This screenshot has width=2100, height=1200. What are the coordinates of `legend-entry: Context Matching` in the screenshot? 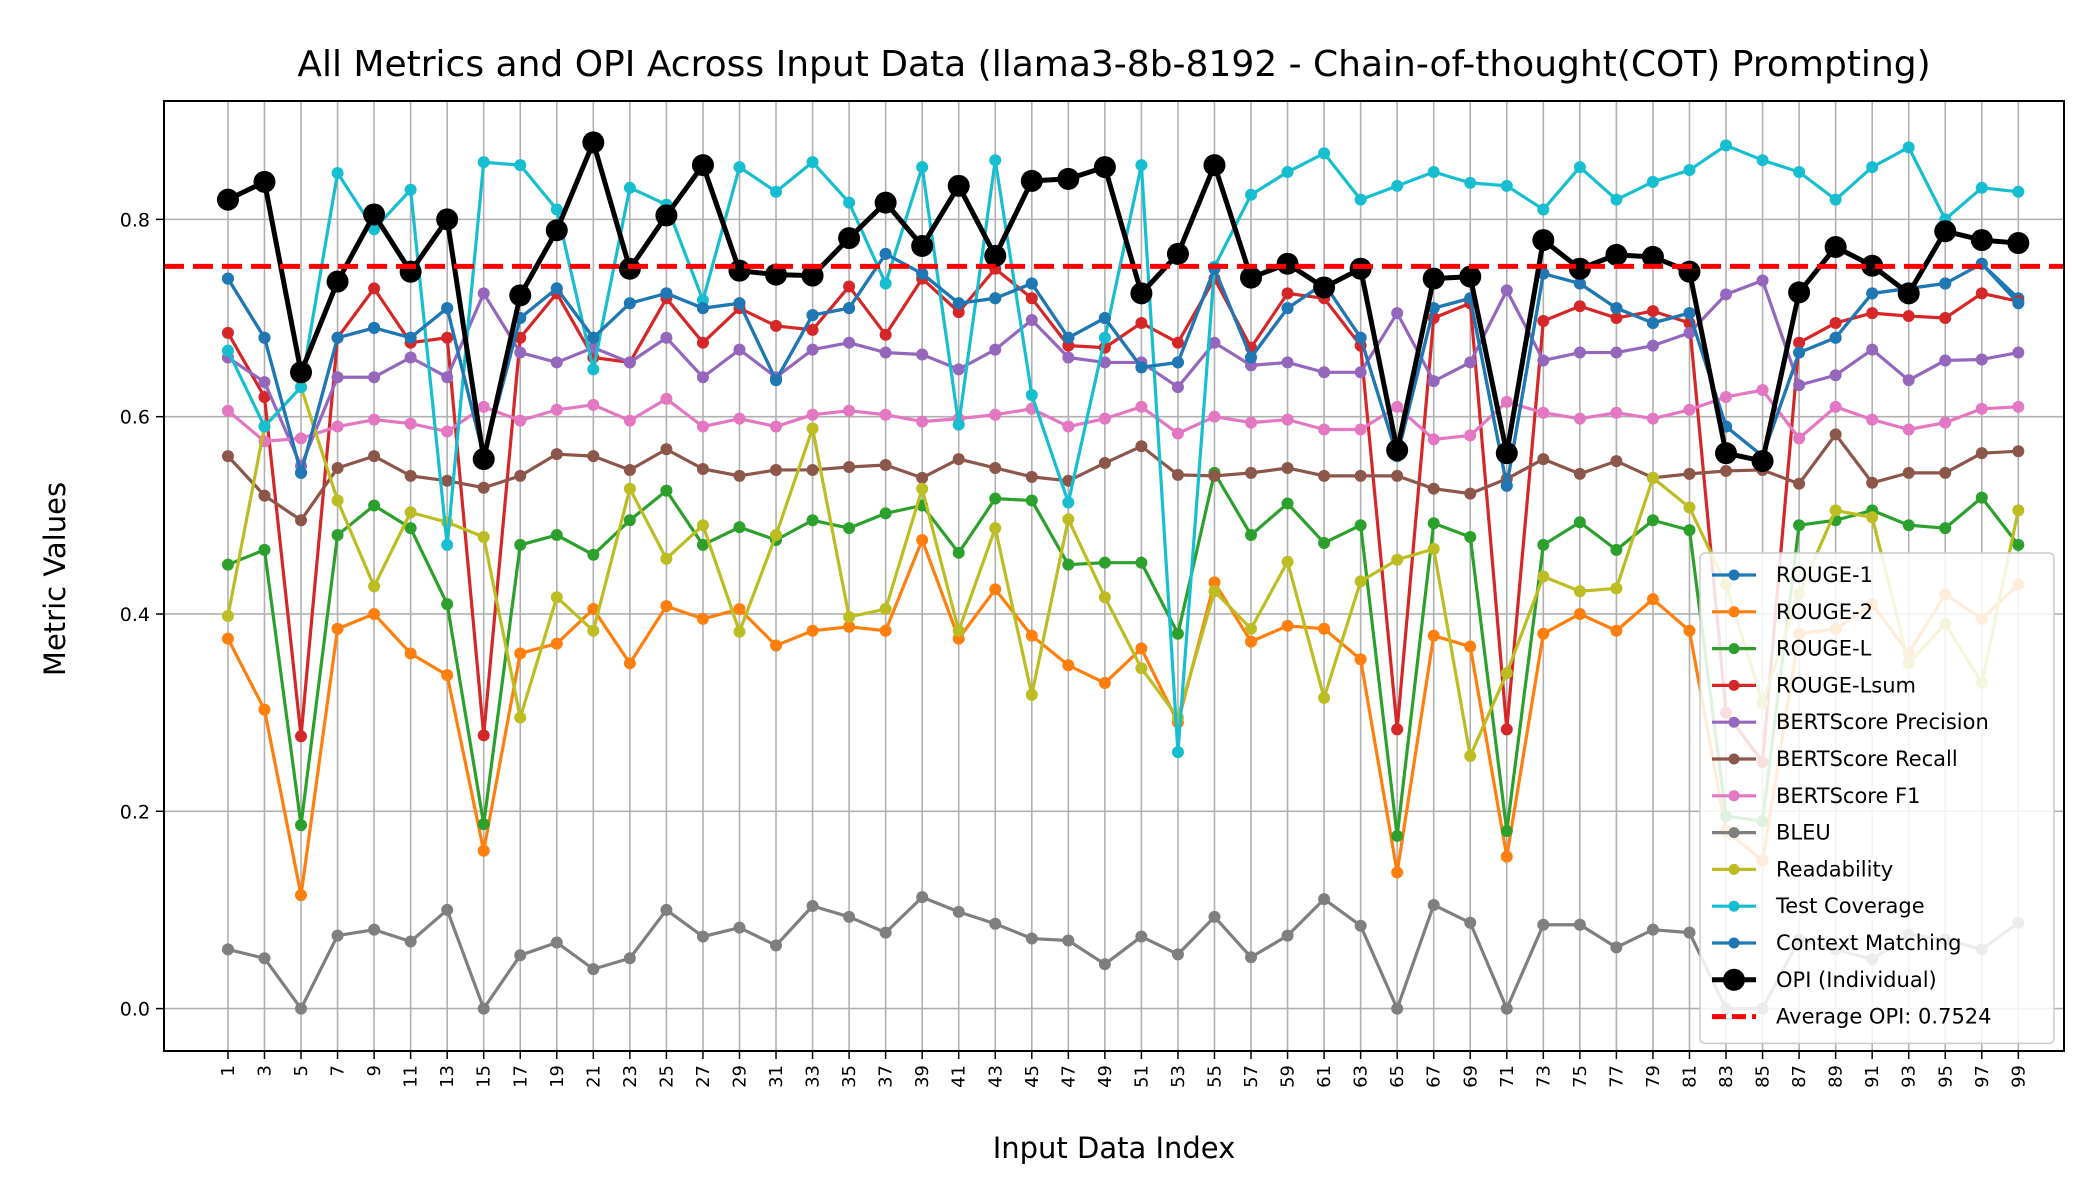 It's located at (1837, 943).